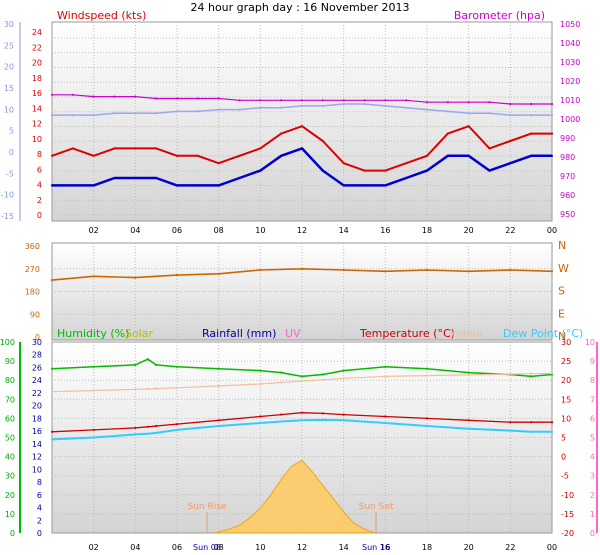  I want to click on indoor-line, so click(302, 382).